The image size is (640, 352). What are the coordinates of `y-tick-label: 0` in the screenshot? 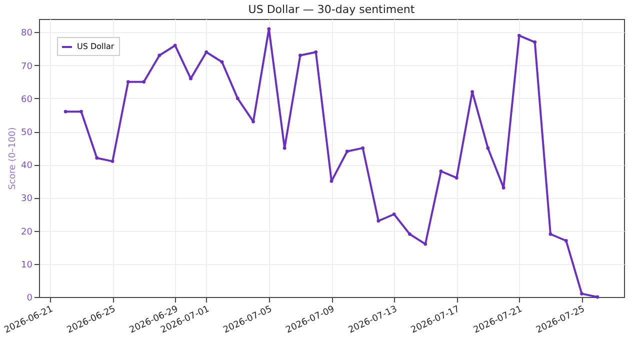 It's located at (29, 299).